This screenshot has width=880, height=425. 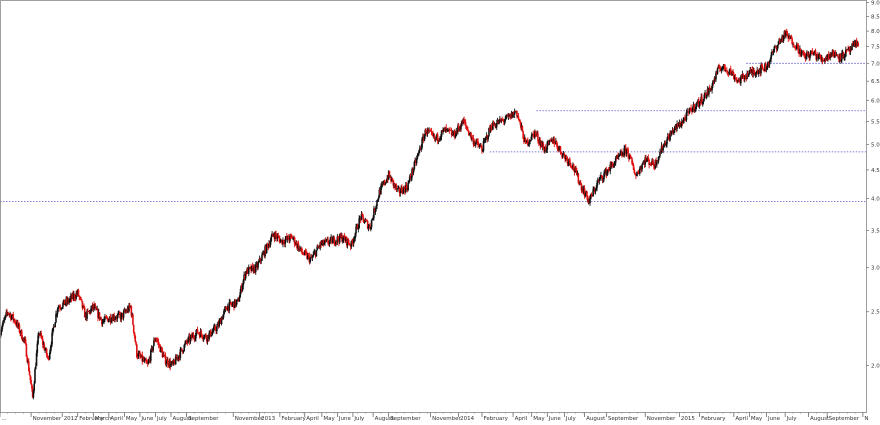 I want to click on y-tick-label: 5.0, so click(x=875, y=145).